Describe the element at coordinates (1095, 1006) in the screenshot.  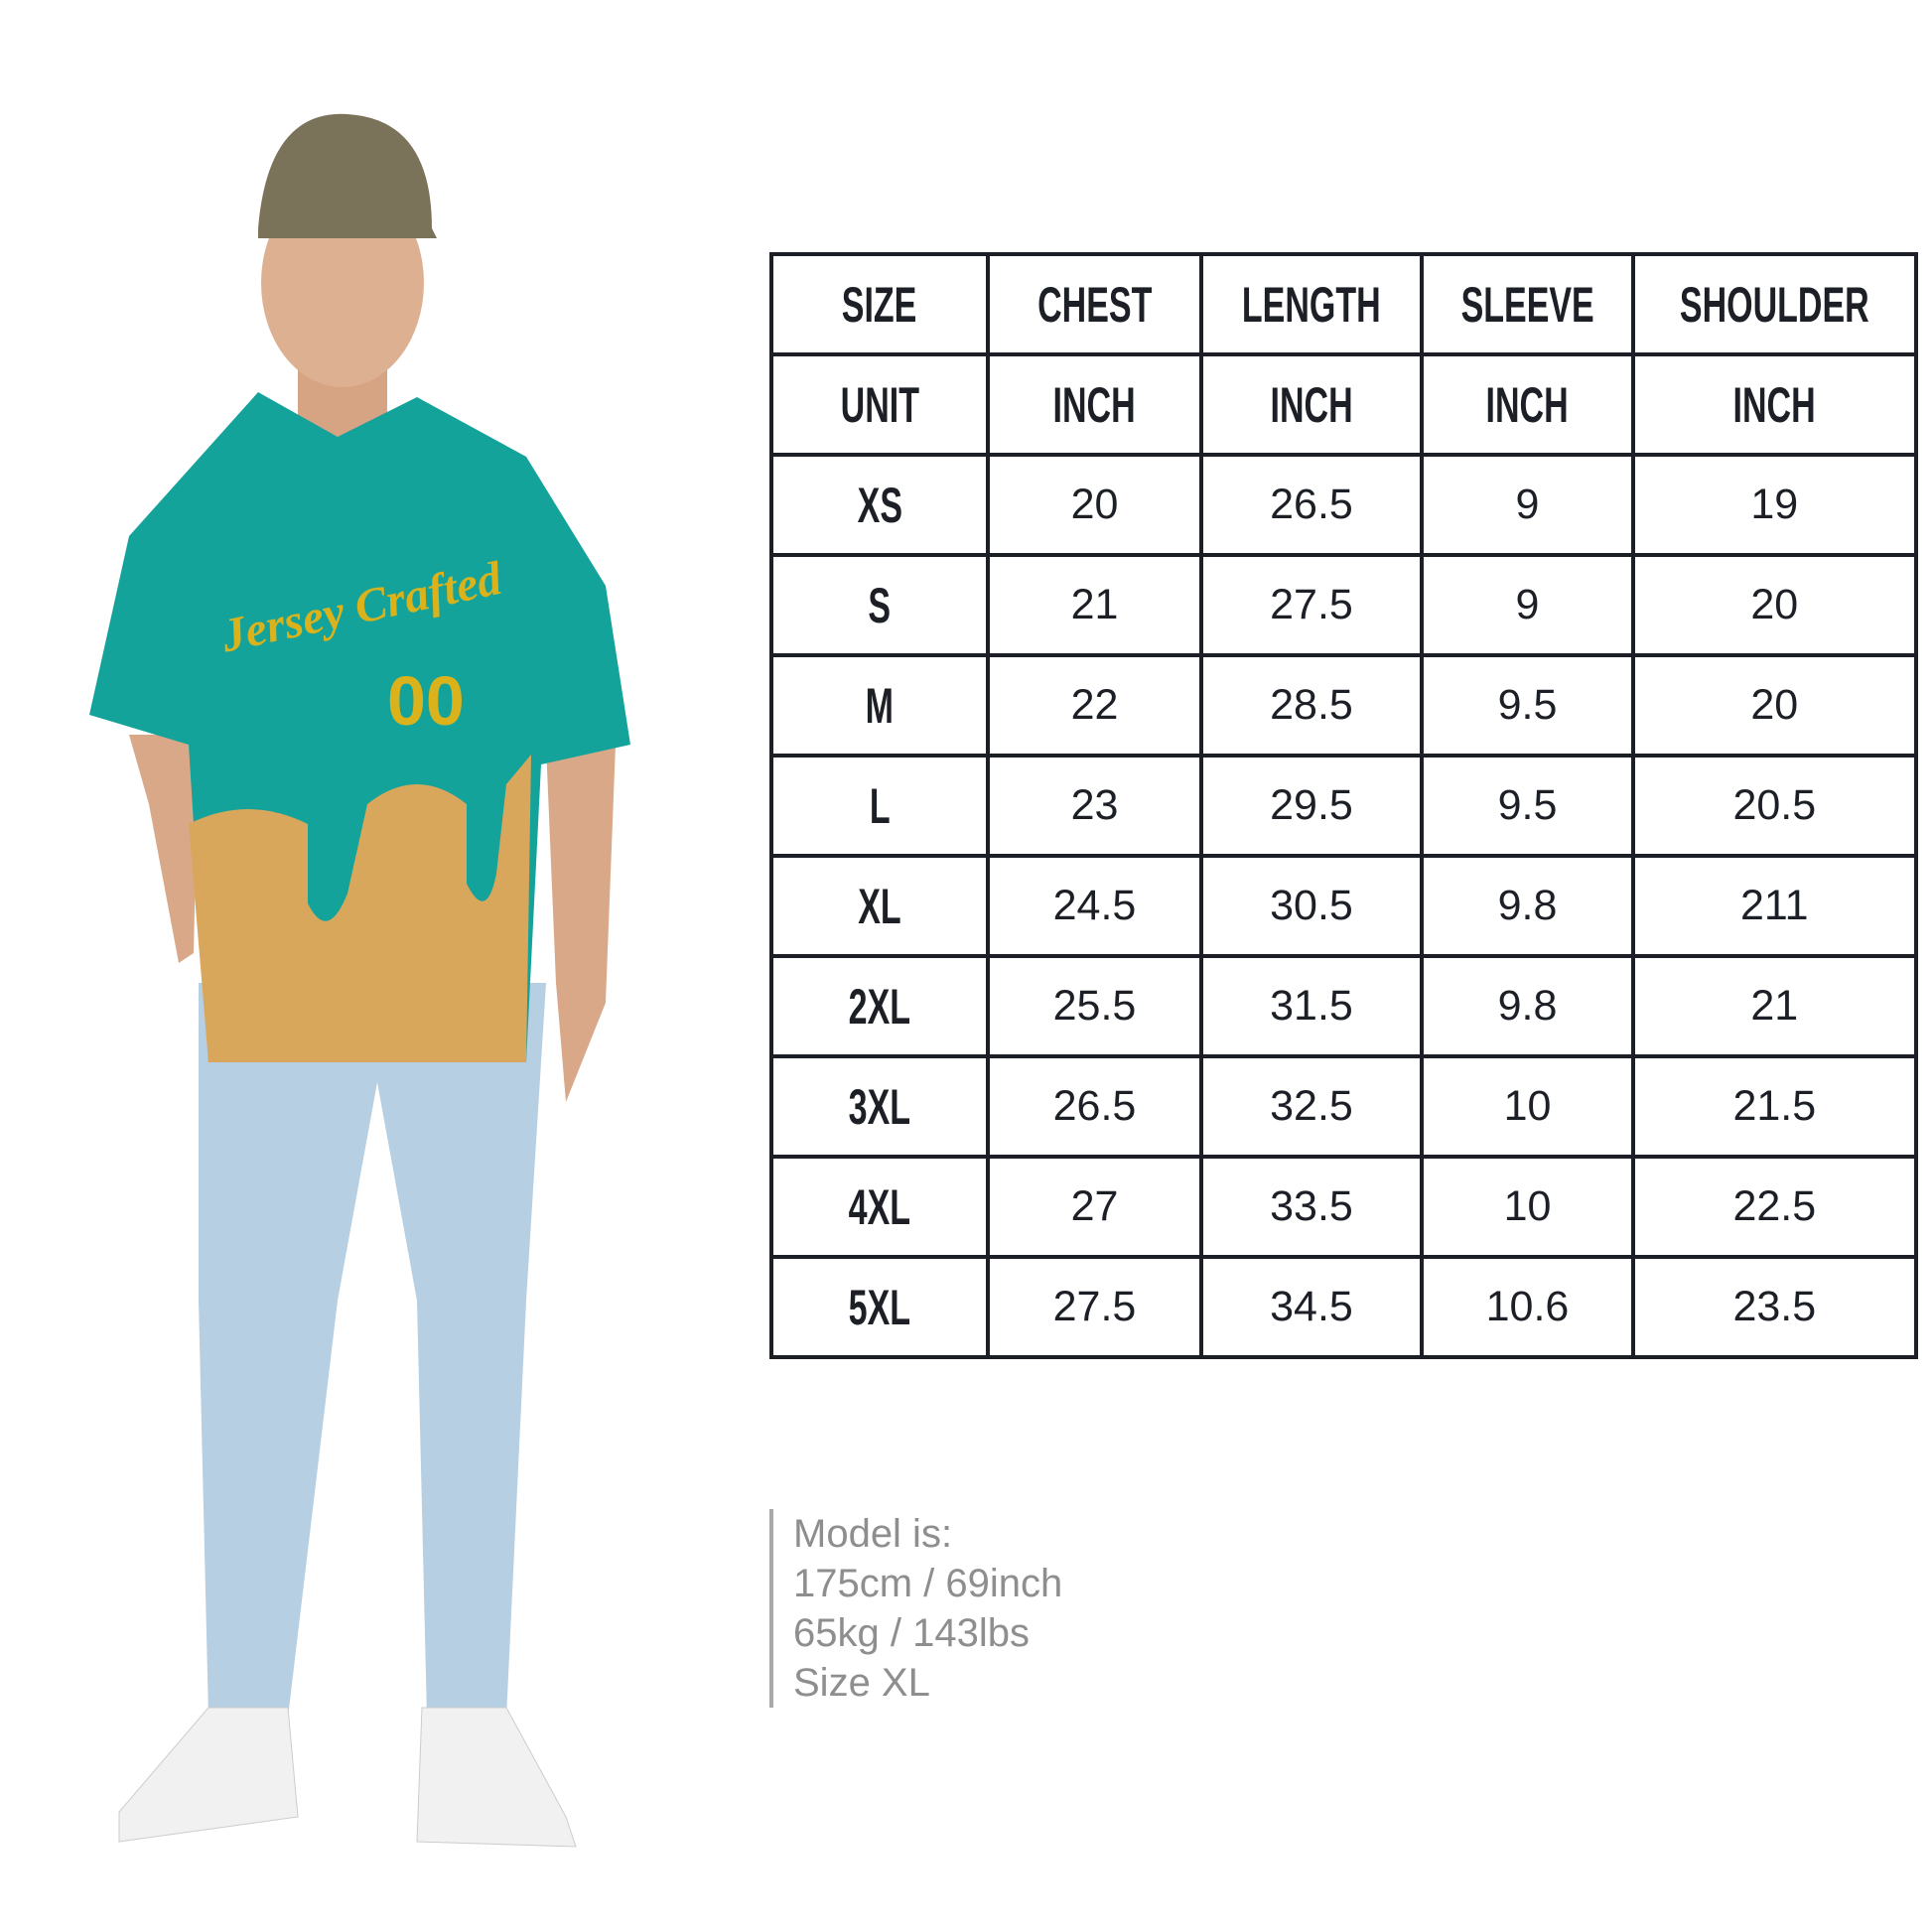
I see `measurement-value: 25.5` at that location.